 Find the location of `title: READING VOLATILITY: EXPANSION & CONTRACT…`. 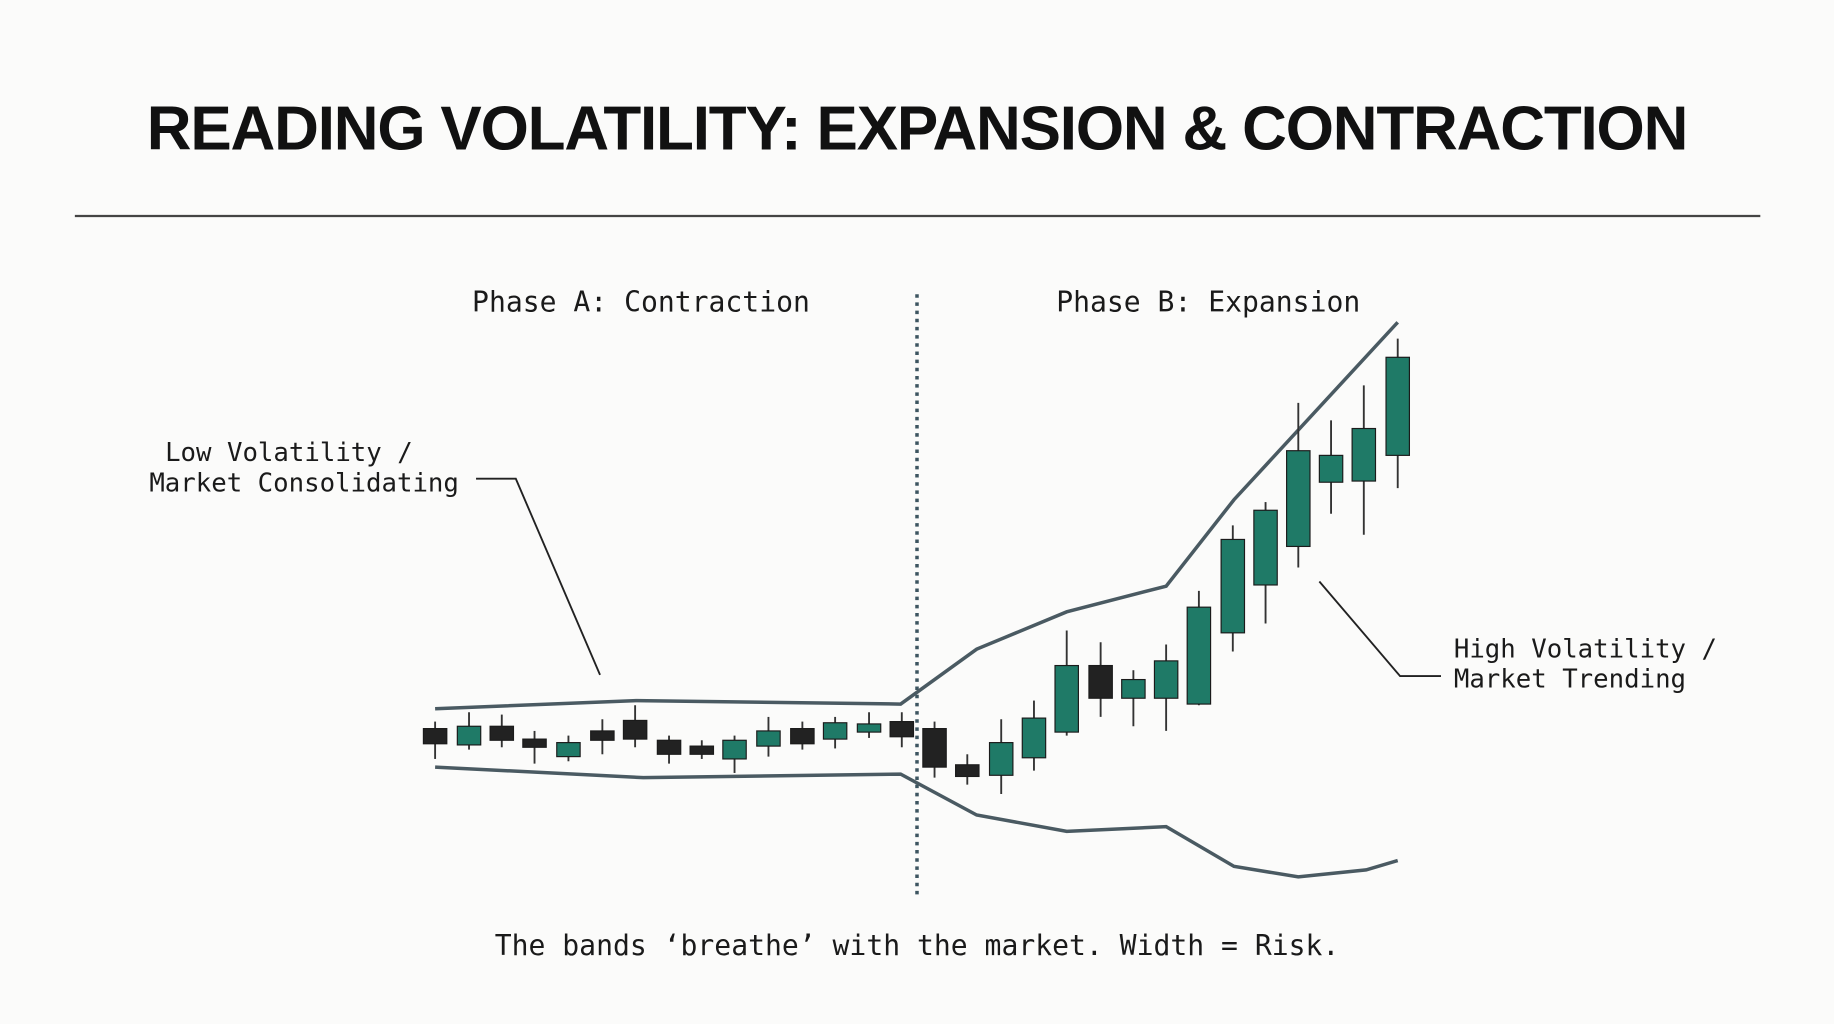

title: READING VOLATILITY: EXPANSION & CONTRACT… is located at coordinates (917, 129).